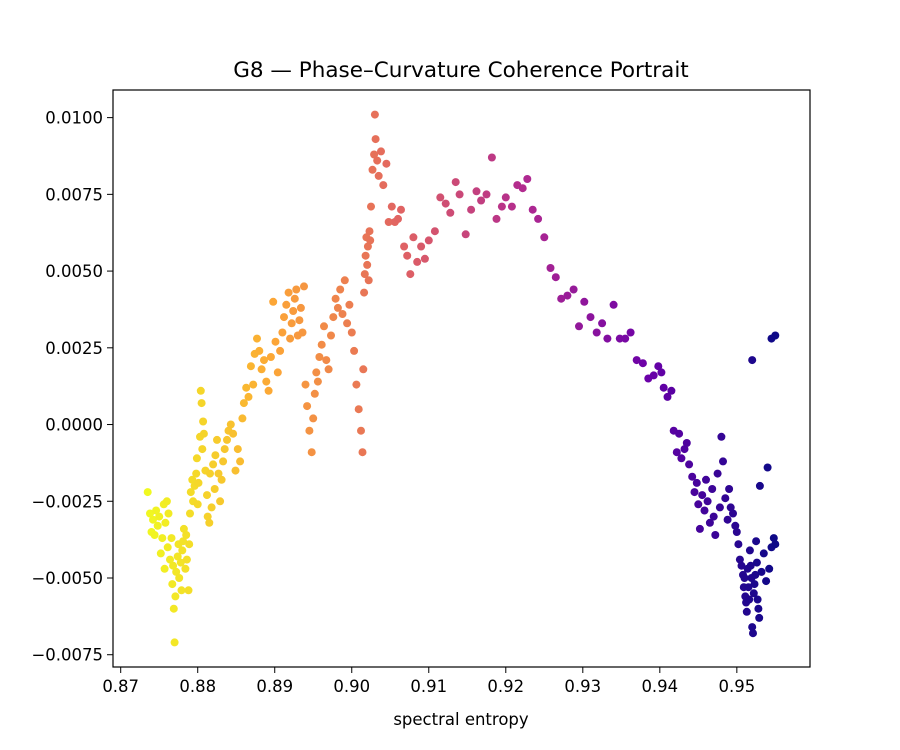  Describe the element at coordinates (74, 118) in the screenshot. I see `y-tick-label: 0.0100` at that location.